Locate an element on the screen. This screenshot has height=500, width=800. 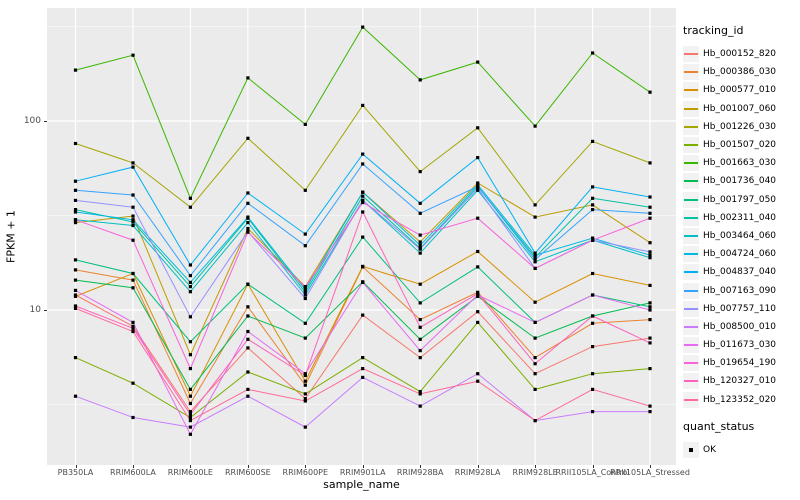
legend-item: Hb_019654_190 is located at coordinates (740, 363).